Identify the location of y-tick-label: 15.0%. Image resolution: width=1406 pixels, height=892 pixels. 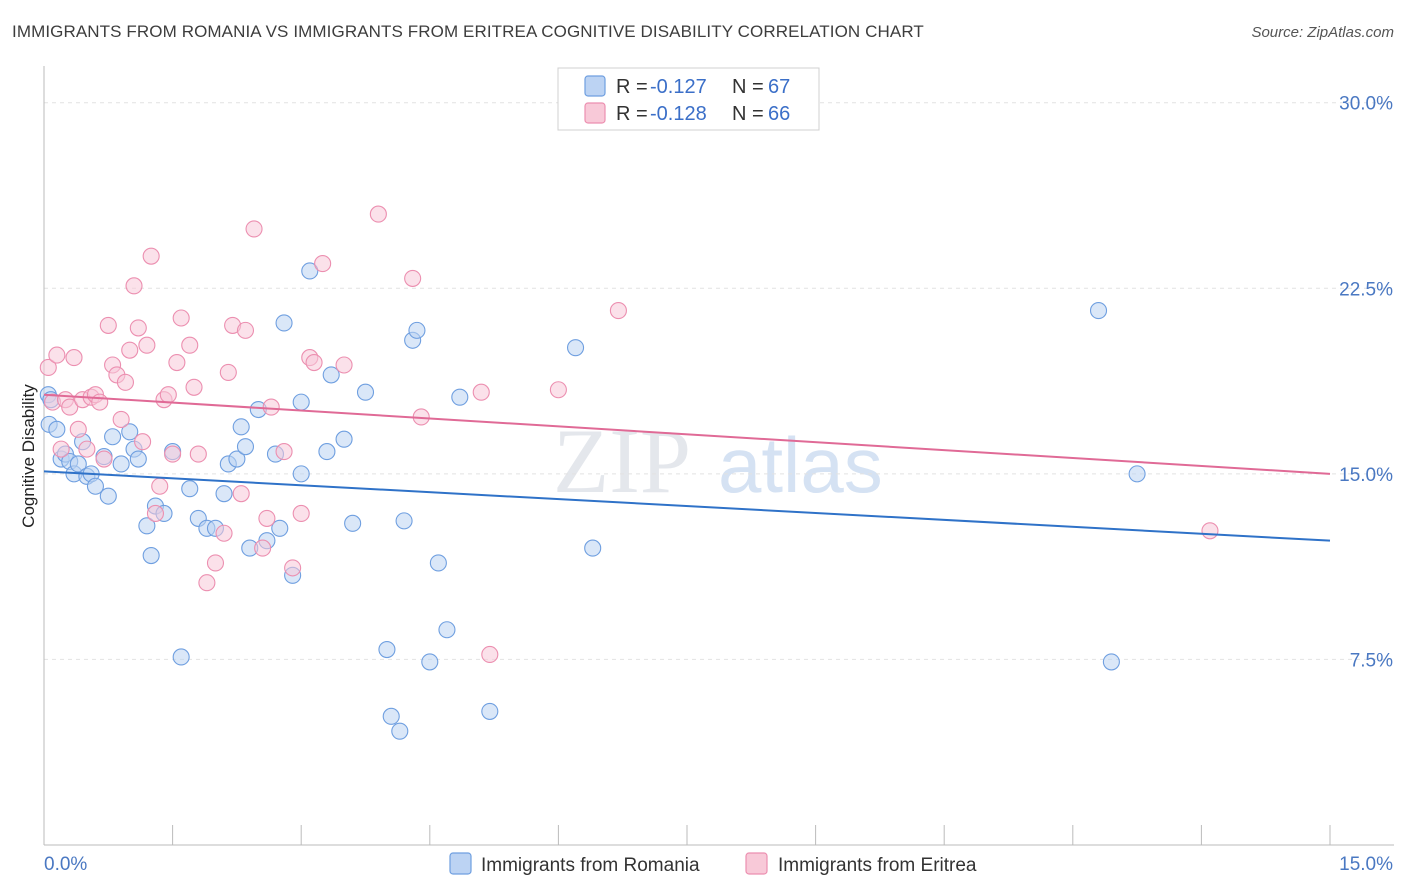
(1366, 475).